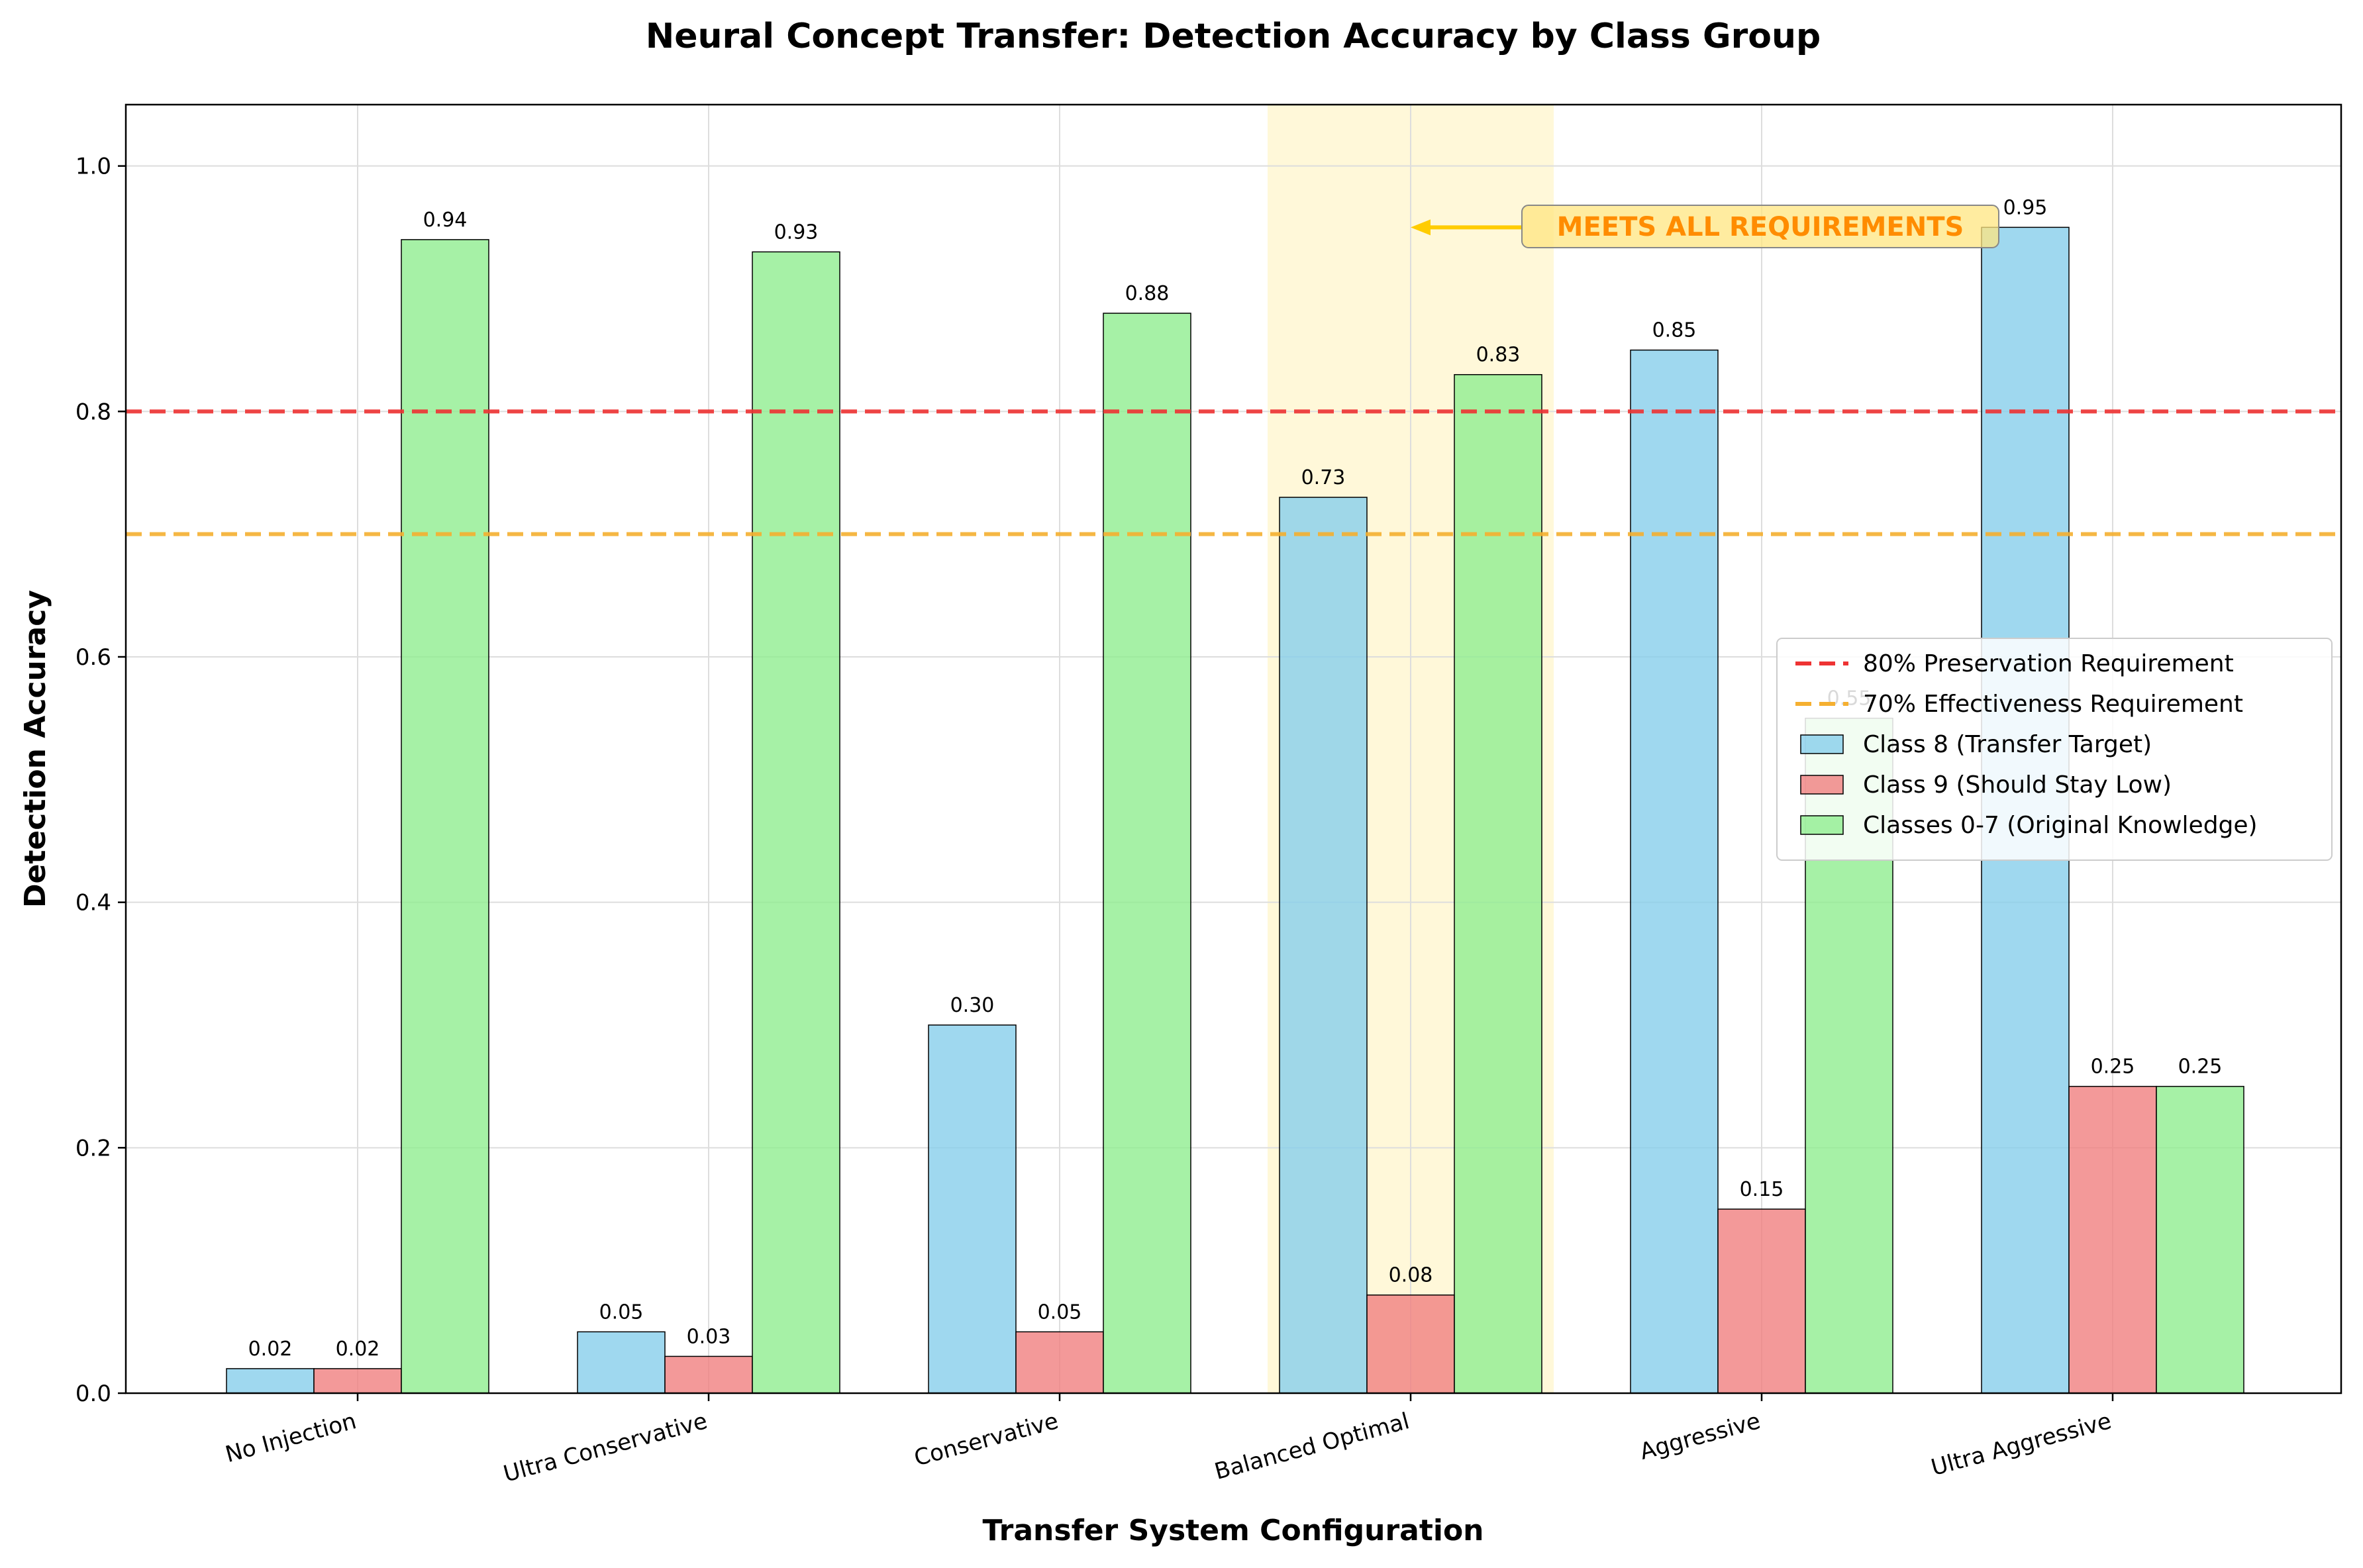  What do you see at coordinates (1674, 330) in the screenshot?
I see `bar-value-label: 0.85` at bounding box center [1674, 330].